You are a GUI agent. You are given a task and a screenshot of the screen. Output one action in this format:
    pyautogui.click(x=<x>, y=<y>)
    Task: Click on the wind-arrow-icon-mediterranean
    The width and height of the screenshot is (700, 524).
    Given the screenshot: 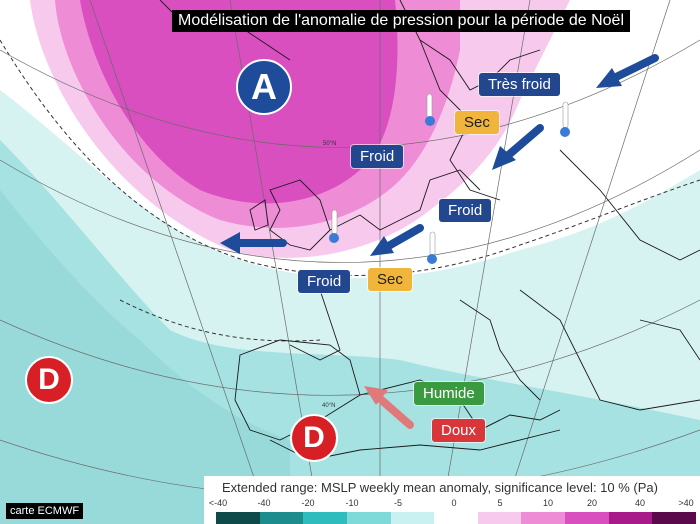 What is the action you would take?
    pyautogui.click(x=389, y=407)
    